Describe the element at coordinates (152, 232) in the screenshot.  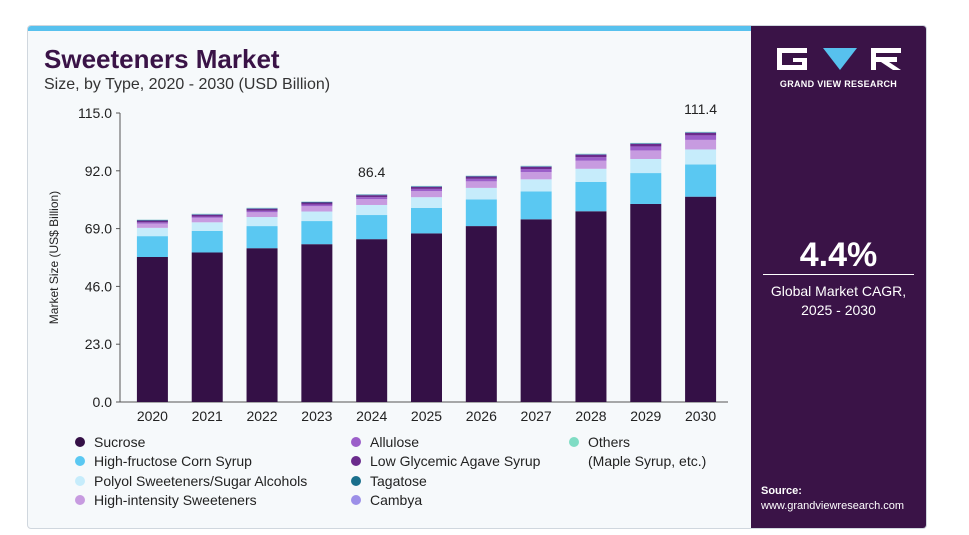
I see `bar-segment-polyol-sweeteners-sugar-alcohols-2020` at that location.